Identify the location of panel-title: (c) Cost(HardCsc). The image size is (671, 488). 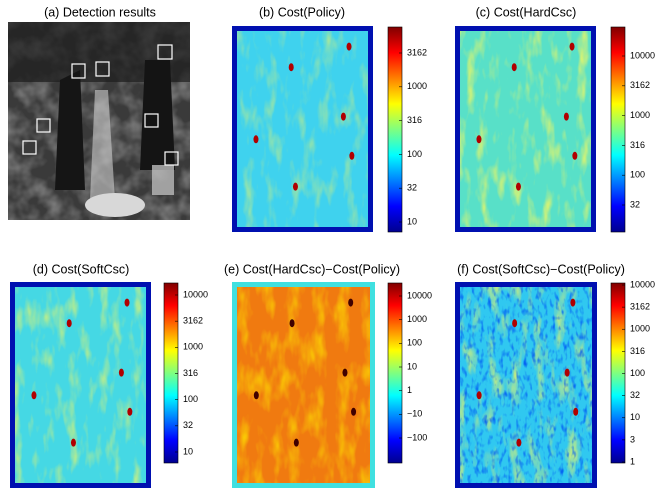
(526, 12).